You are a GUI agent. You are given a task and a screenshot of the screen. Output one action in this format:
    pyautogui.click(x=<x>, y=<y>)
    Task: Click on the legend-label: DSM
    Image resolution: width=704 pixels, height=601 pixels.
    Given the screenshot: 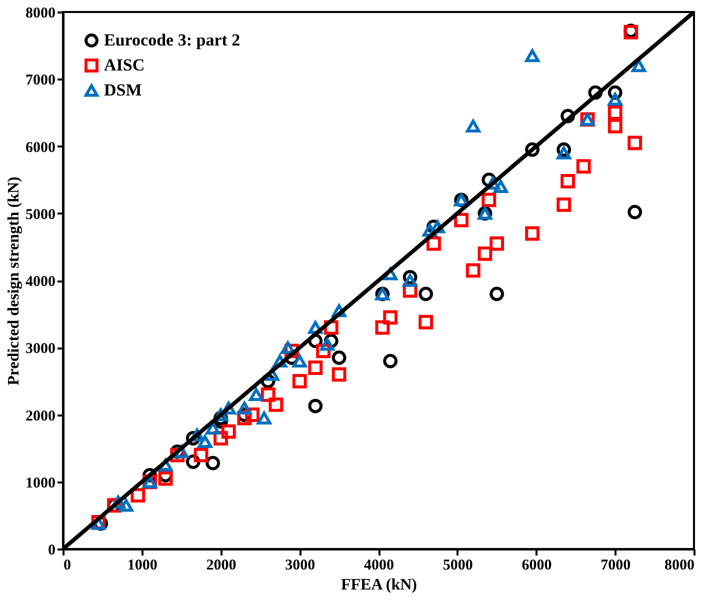 What is the action you would take?
    pyautogui.click(x=123, y=90)
    